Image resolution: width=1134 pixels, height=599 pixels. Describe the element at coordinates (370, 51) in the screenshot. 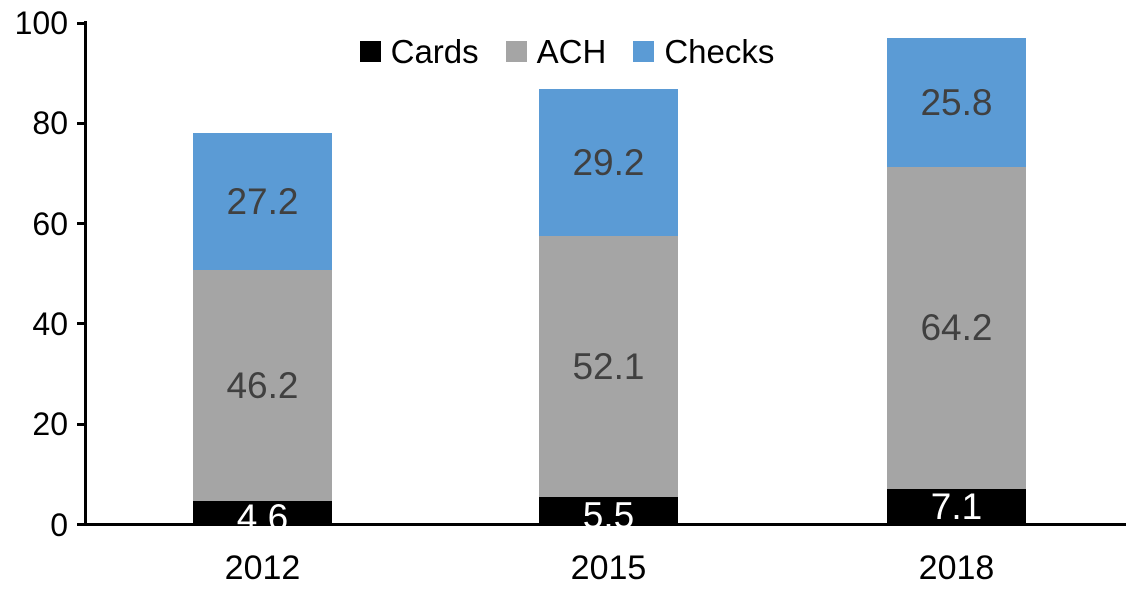

I see `legend-swatch-cards` at that location.